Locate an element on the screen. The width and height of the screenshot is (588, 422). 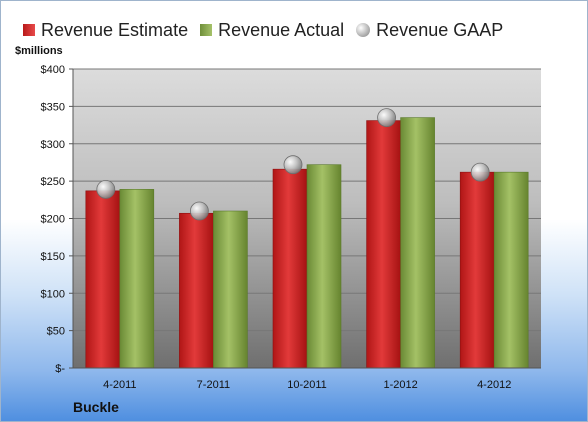
legend-item-actual: Revenue Actual is located at coordinates (272, 30).